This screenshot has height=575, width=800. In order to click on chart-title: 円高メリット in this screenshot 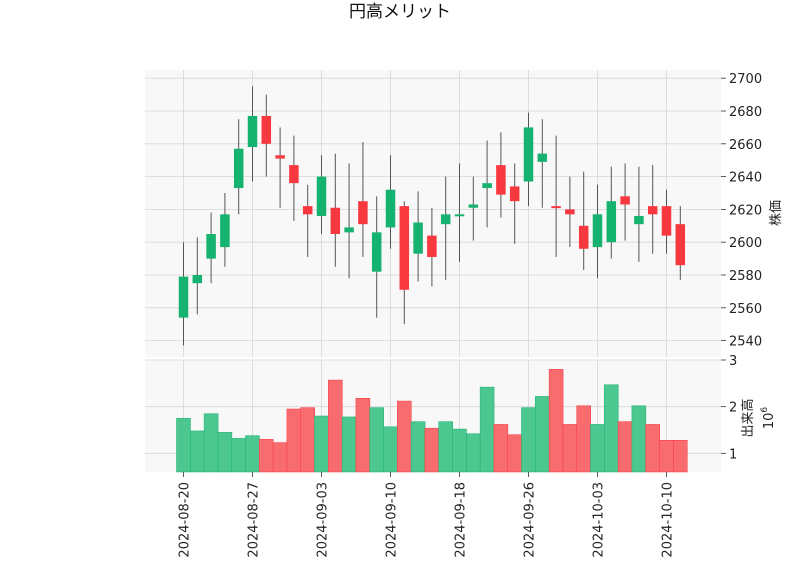, I will do `click(400, 12)`.